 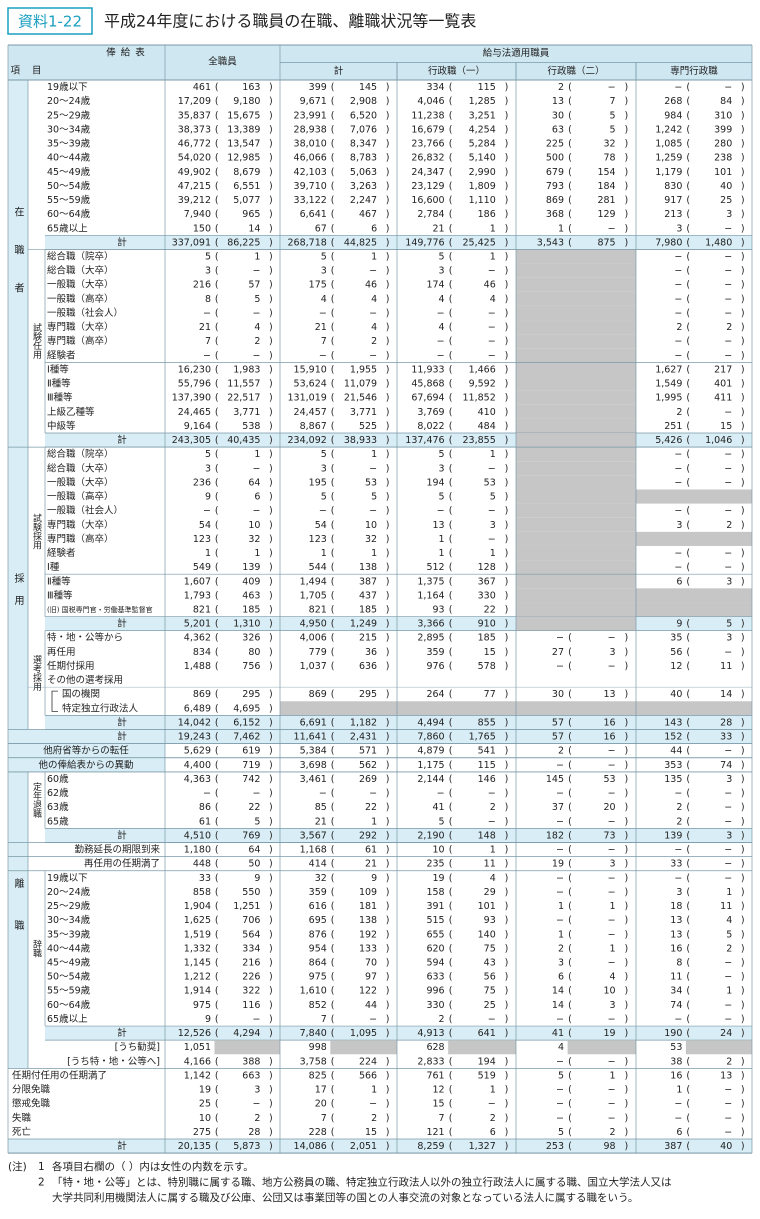 I want to click on header-cell: 行政職（二）, so click(x=575, y=71).